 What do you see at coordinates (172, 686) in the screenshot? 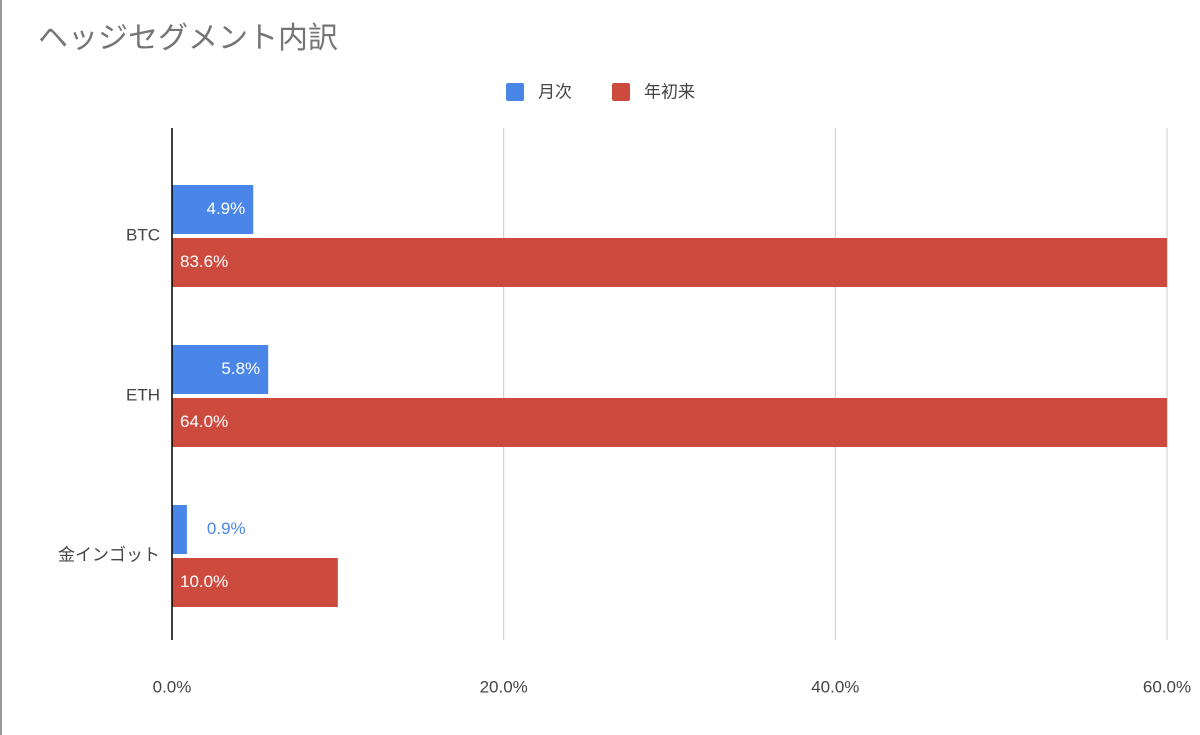
I see `x-tick-label: 0.0%` at bounding box center [172, 686].